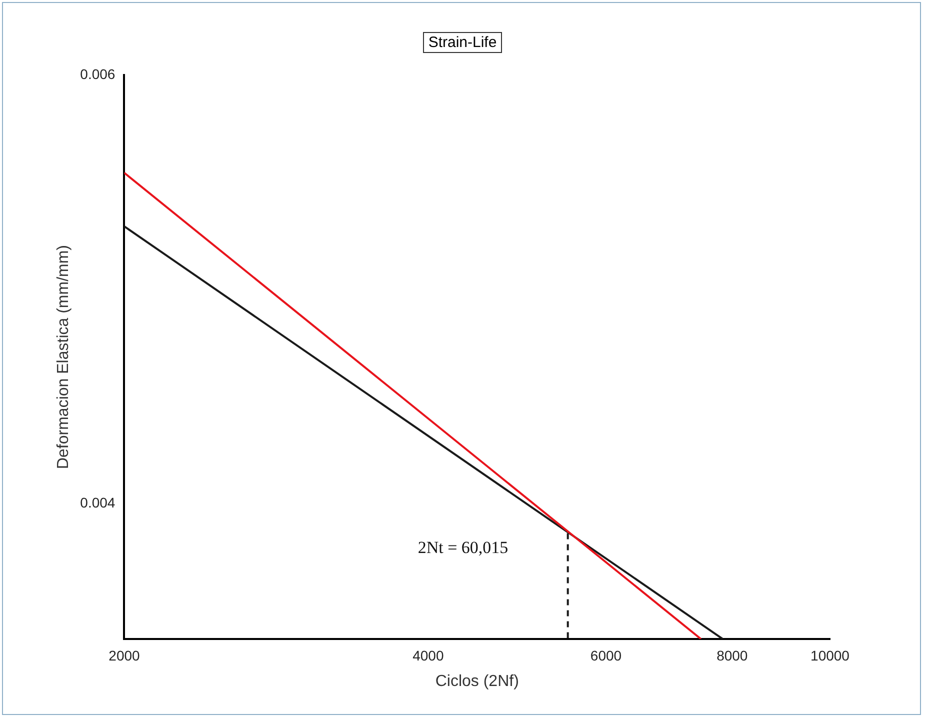 Image resolution: width=925 pixels, height=719 pixels. I want to click on annotation: 2Nt = 60,015, so click(463, 548).